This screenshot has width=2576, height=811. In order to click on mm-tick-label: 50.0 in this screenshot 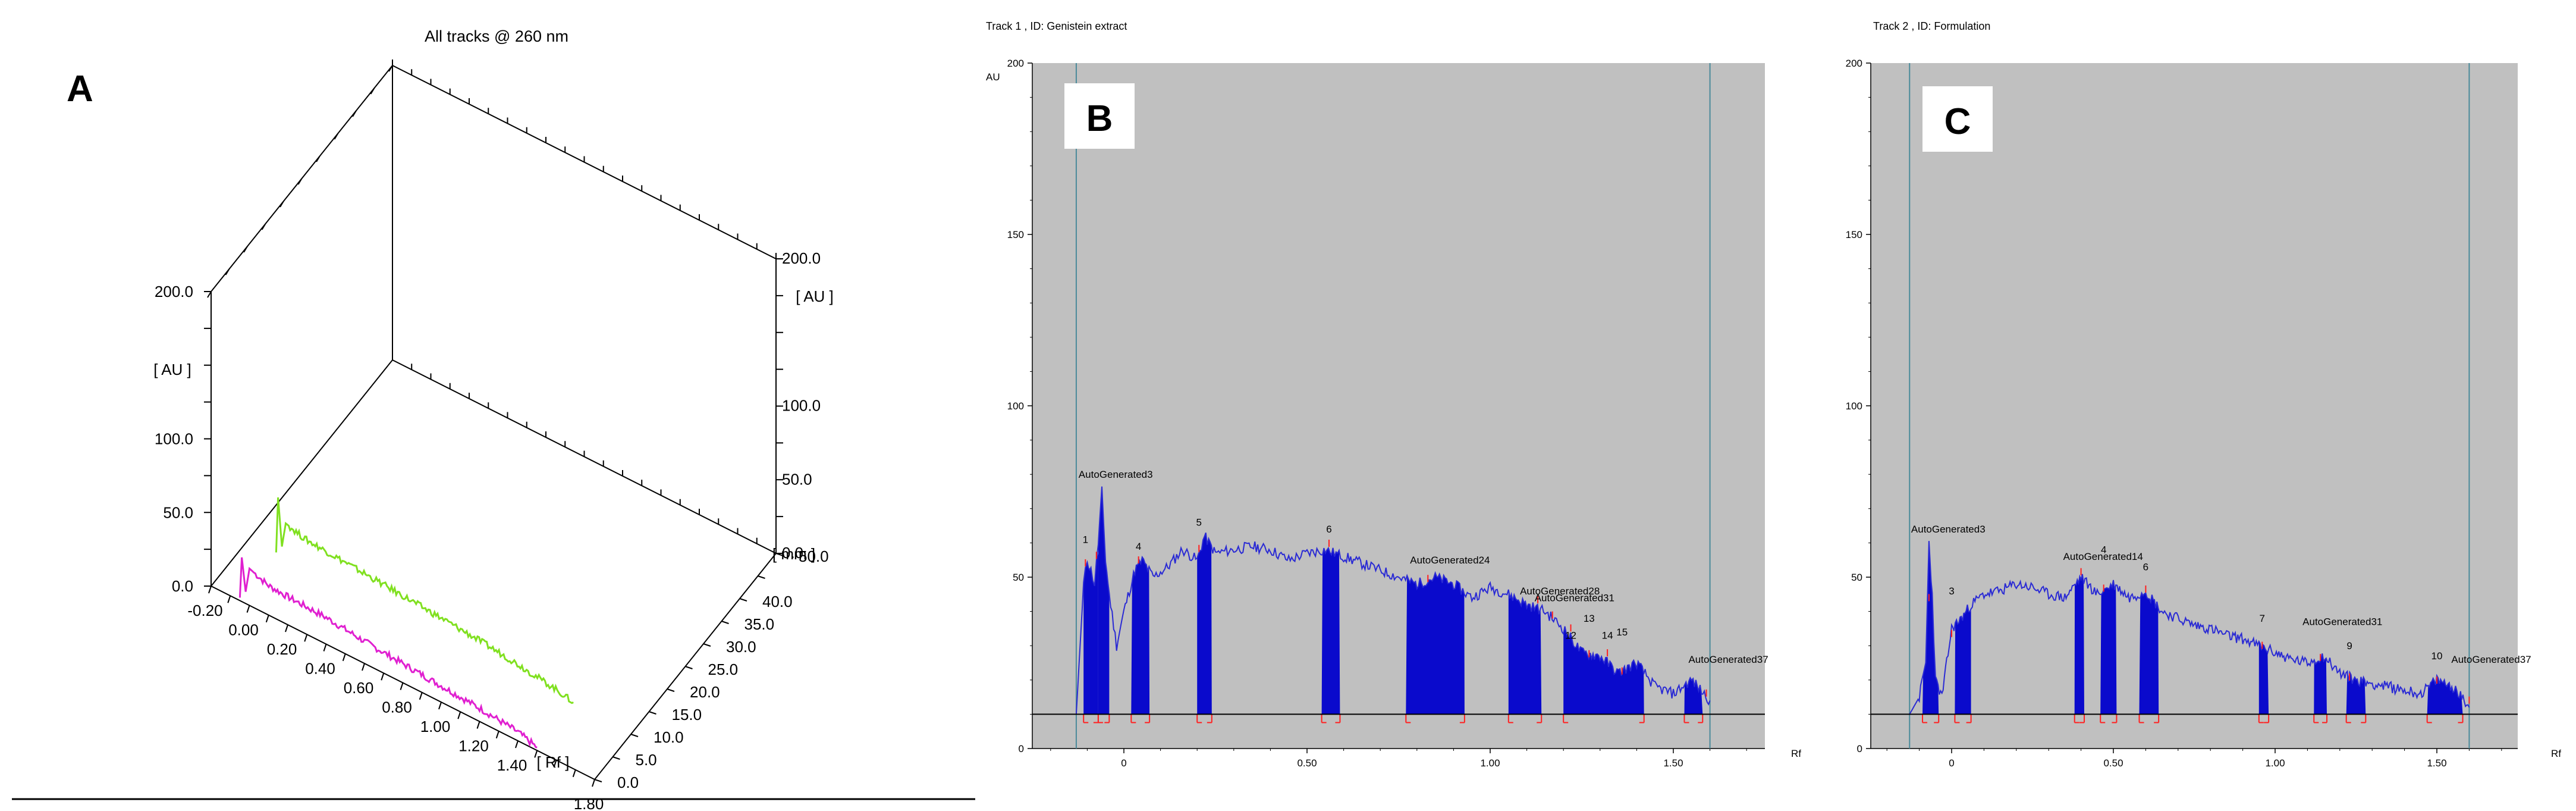, I will do `click(814, 556)`.